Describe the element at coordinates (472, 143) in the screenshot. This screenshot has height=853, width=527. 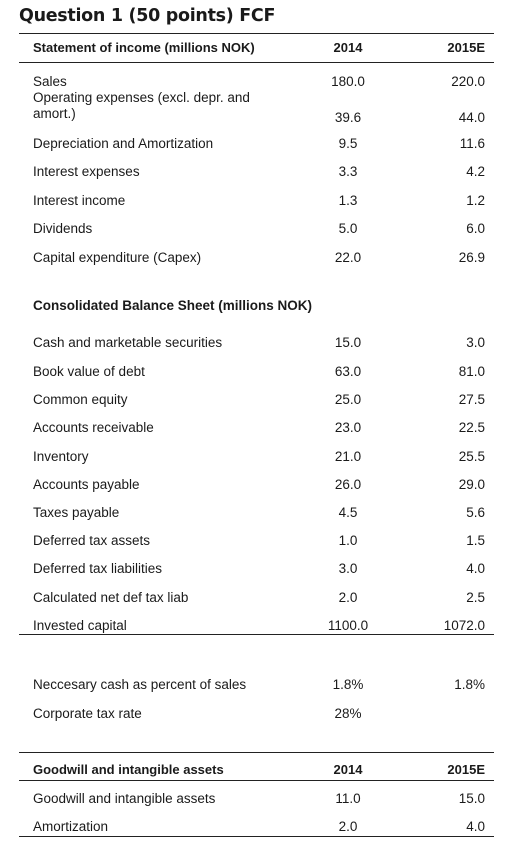
I see `row-value-2015e: 11.6` at that location.